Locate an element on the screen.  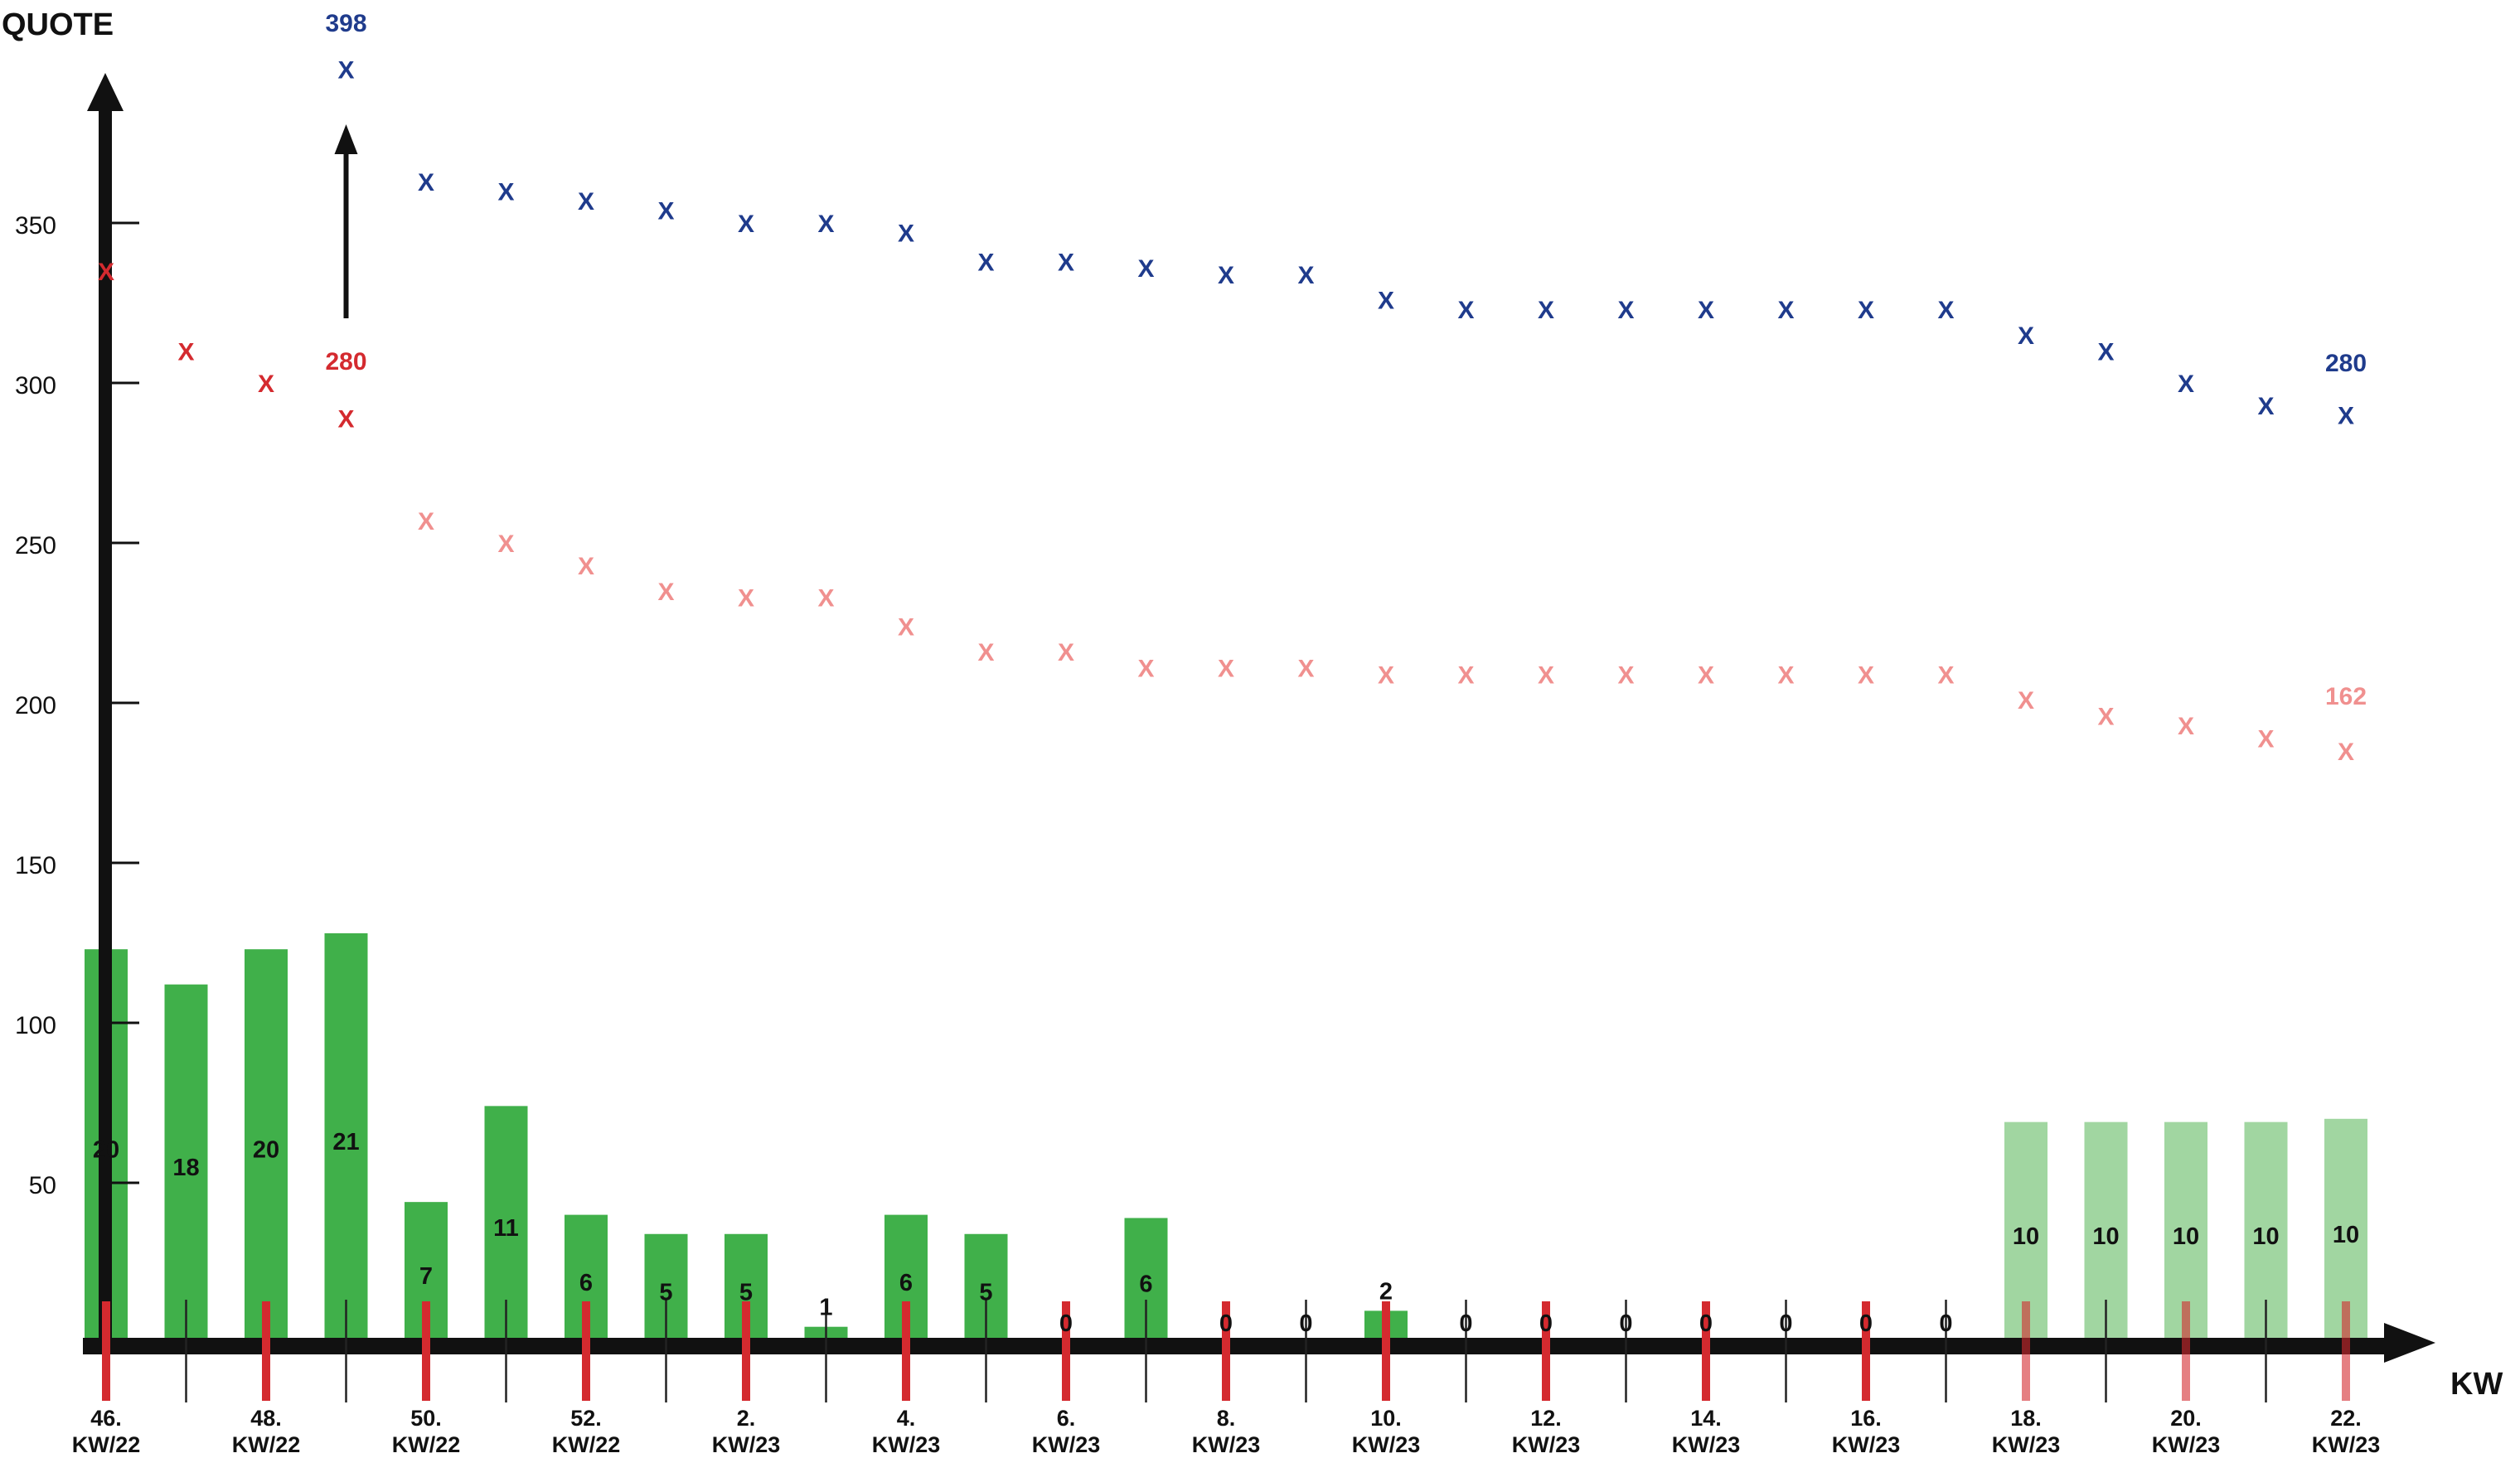
x-tick-label-week: 18. is located at coordinates (2026, 1418).